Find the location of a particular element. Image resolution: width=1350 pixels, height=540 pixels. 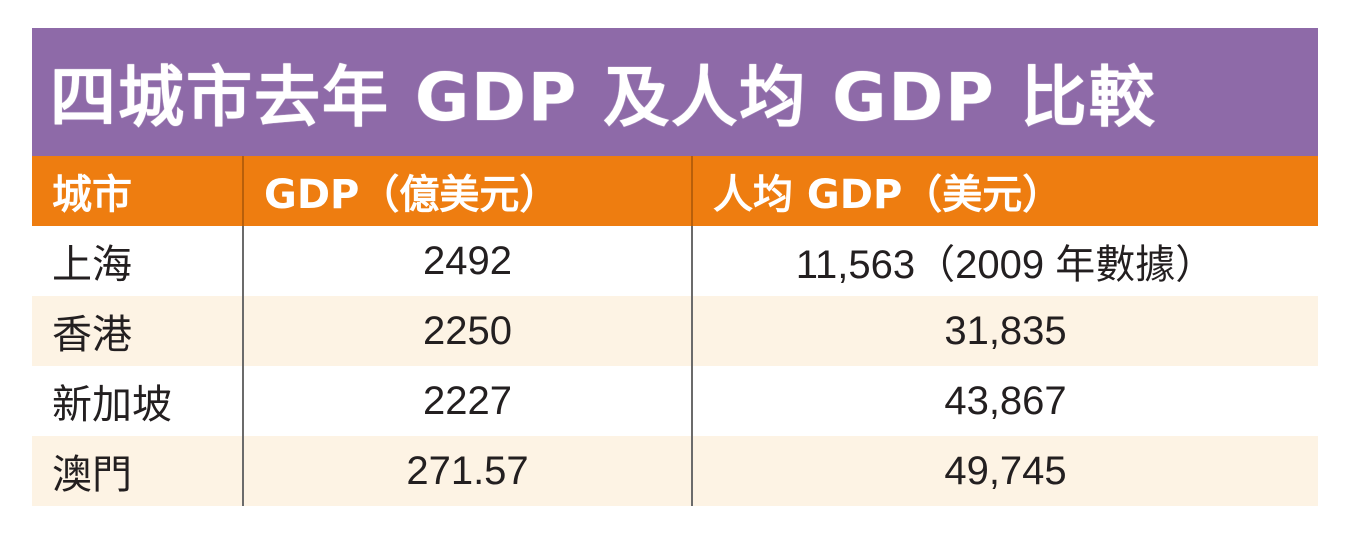

gdp-cell: 2492 is located at coordinates (467, 261).